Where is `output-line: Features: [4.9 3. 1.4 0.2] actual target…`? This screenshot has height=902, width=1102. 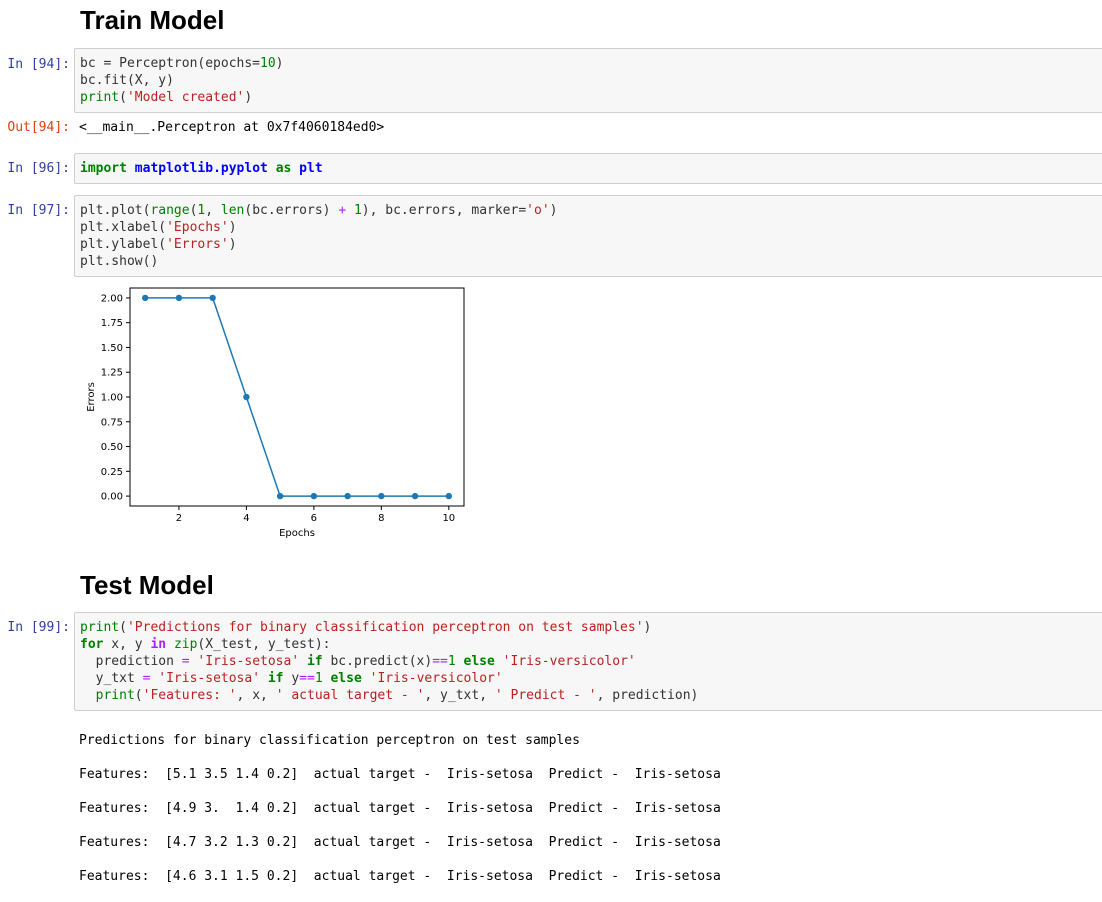 output-line: Features: [4.9 3. 1.4 0.2] actual target… is located at coordinates (400, 808).